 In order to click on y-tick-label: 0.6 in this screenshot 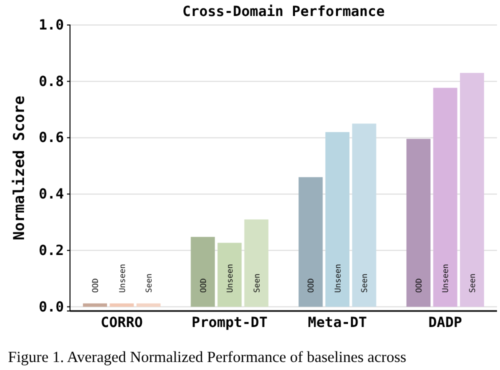, I will do `click(51, 138)`.